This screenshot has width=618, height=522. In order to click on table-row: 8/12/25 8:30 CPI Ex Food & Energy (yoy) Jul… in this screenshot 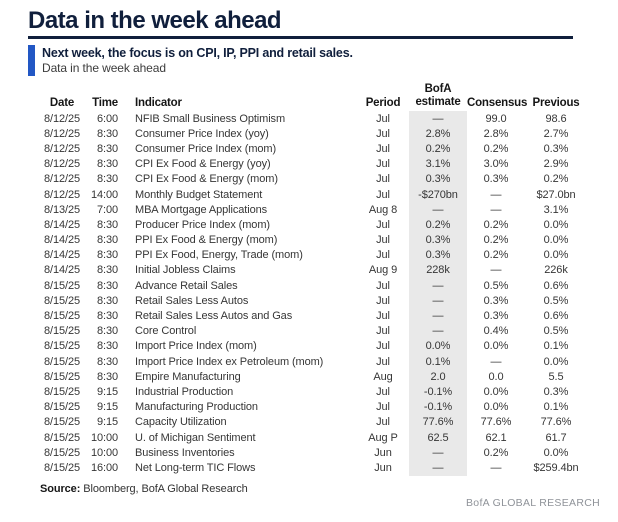, I will do `click(315, 164)`.